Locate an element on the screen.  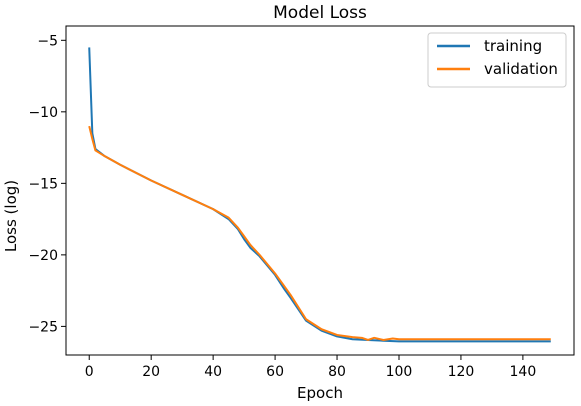
x-axis: 0 20 40 60 80 100 120 140 is located at coordinates (310, 367).